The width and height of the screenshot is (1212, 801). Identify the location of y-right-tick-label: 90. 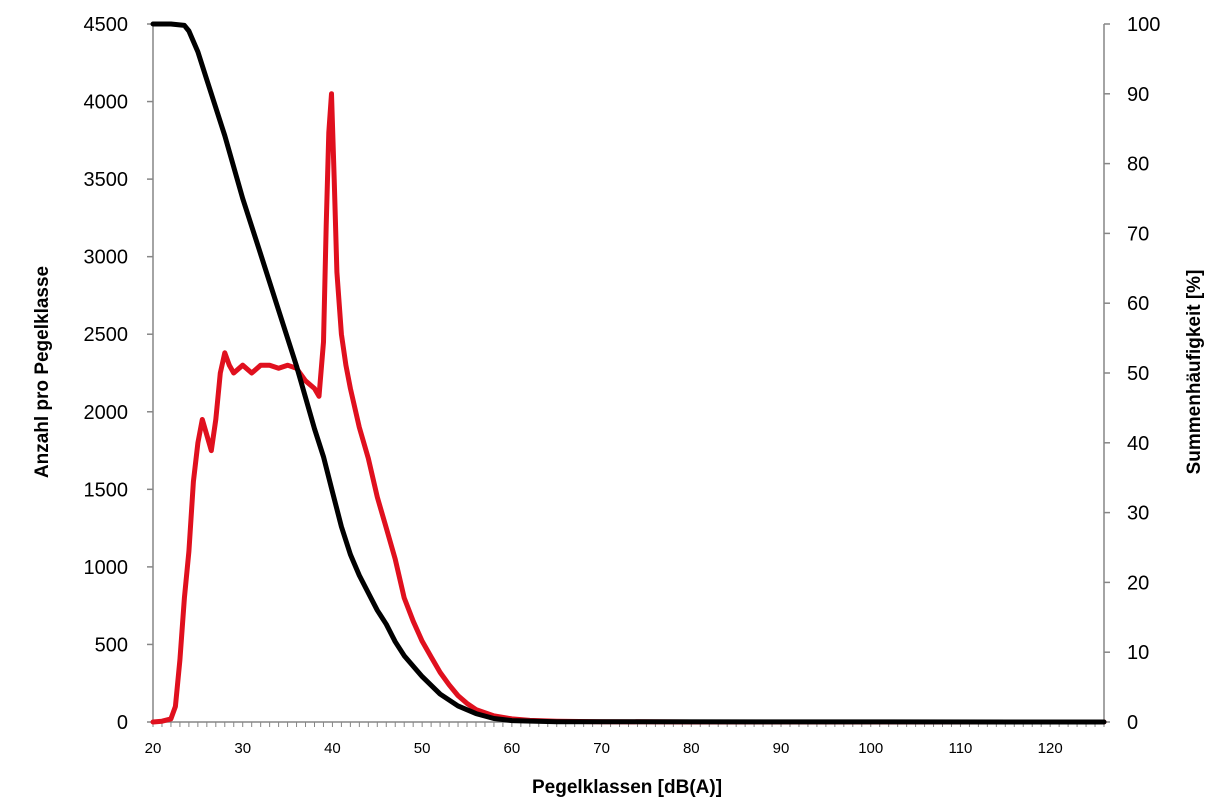
(1138, 95).